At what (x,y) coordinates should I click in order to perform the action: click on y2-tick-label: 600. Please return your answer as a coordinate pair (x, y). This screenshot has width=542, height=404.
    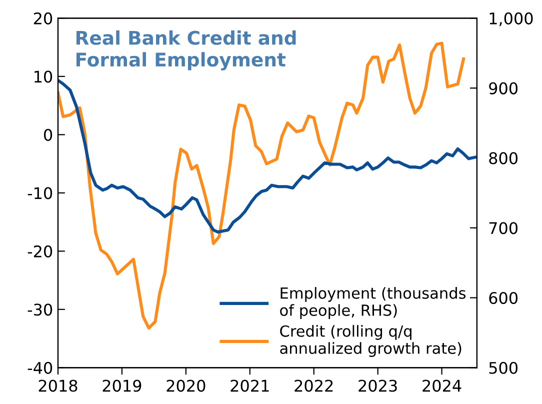
    Looking at the image, I should click on (503, 298).